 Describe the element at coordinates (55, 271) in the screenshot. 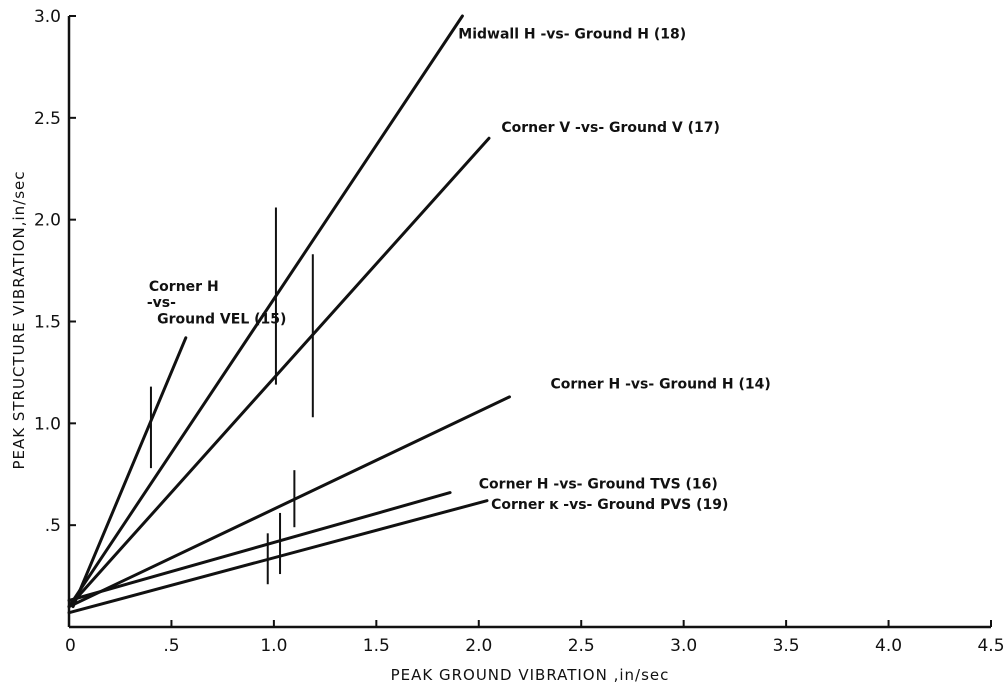

I see `y-ticks: .5 1.0 1.5 2.0 2.5 3.0` at that location.